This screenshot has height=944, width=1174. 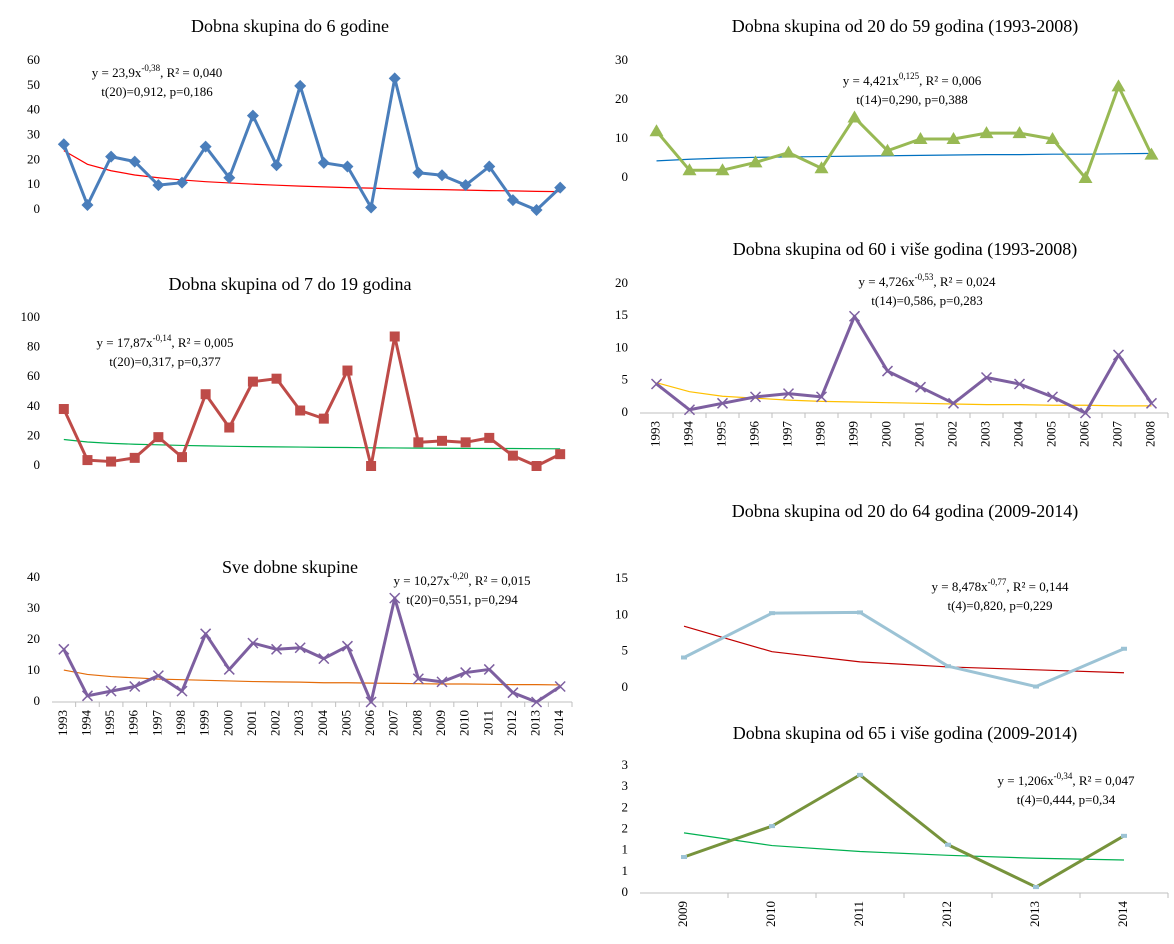 I want to click on test-statistic: t(14)=0,290, p=0,388, so click(x=911, y=99).